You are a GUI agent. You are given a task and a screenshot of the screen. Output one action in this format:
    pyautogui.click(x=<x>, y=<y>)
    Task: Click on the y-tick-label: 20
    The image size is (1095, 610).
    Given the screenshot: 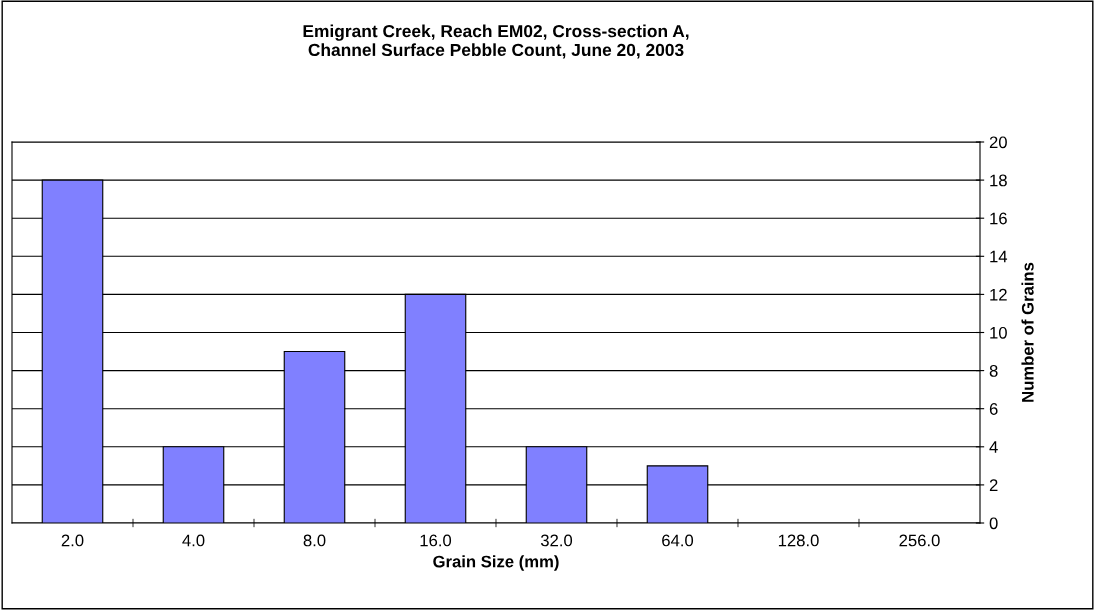 What is the action you would take?
    pyautogui.click(x=998, y=142)
    